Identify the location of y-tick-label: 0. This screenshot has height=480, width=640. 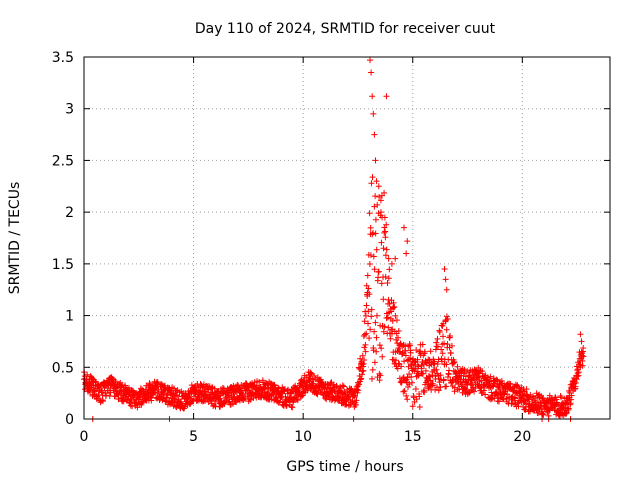
(69, 420).